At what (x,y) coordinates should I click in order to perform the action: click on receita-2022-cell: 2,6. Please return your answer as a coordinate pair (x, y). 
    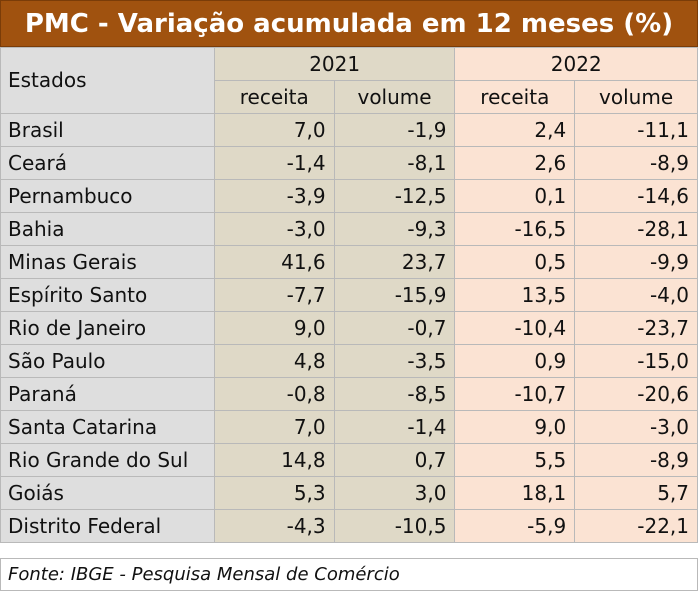
    Looking at the image, I should click on (515, 163).